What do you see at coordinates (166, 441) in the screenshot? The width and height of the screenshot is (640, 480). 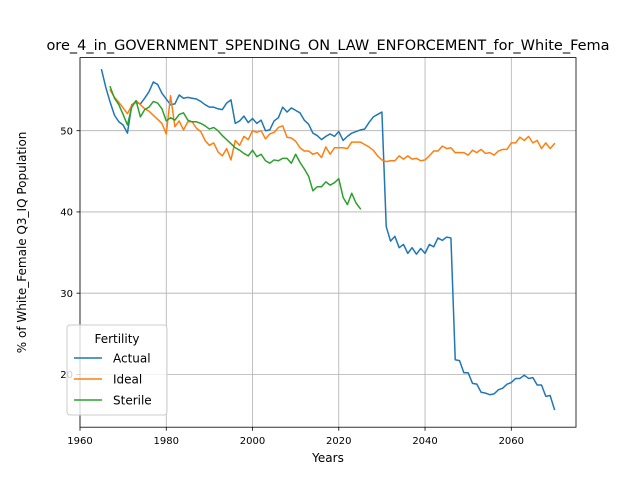 I see `x-tick-label: 1980` at bounding box center [166, 441].